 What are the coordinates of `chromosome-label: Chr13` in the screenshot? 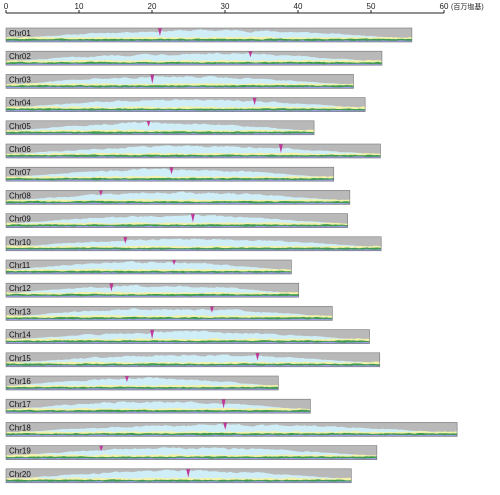 It's located at (20, 311).